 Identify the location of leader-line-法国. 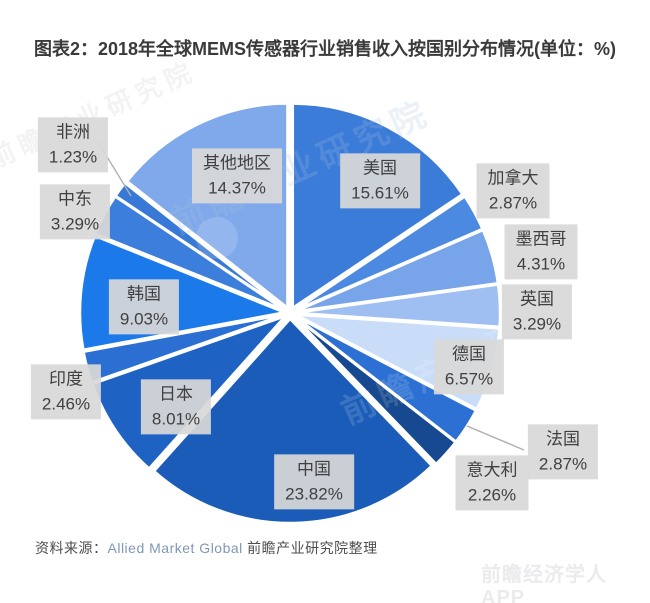
(495, 438).